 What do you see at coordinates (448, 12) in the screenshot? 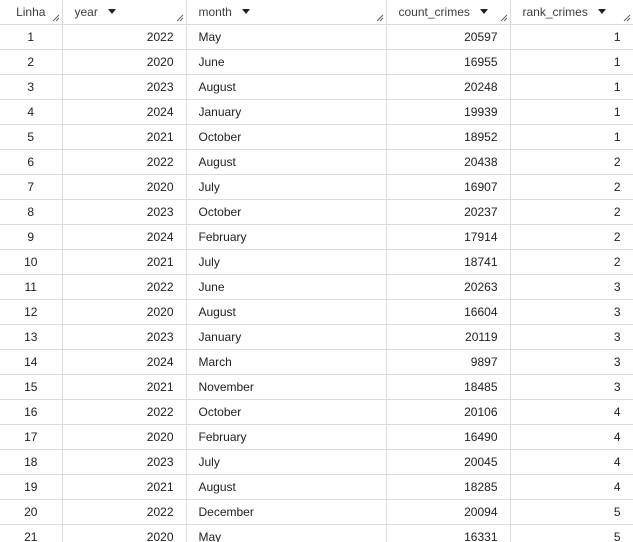
I see `column-header-count-crimes: count_crimes` at bounding box center [448, 12].